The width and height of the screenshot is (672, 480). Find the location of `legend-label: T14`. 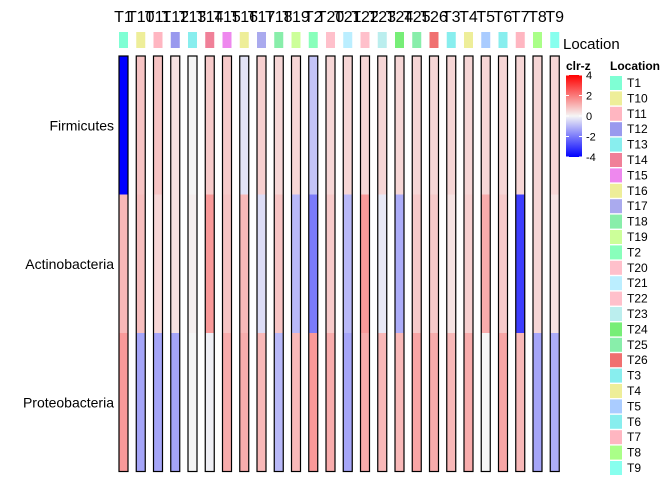

legend-label: T14 is located at coordinates (637, 160).